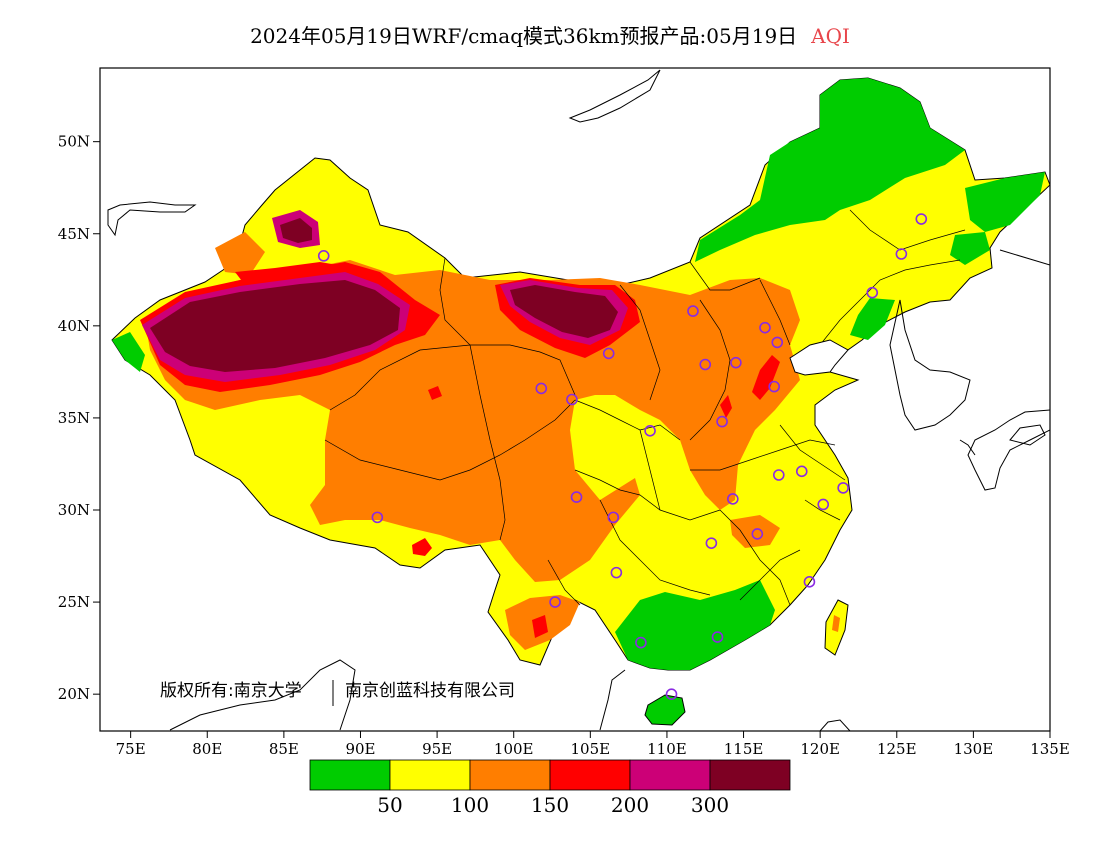 This screenshot has height=850, width=1100. What do you see at coordinates (74, 142) in the screenshot?
I see `lat-tick-label: 50N` at bounding box center [74, 142].